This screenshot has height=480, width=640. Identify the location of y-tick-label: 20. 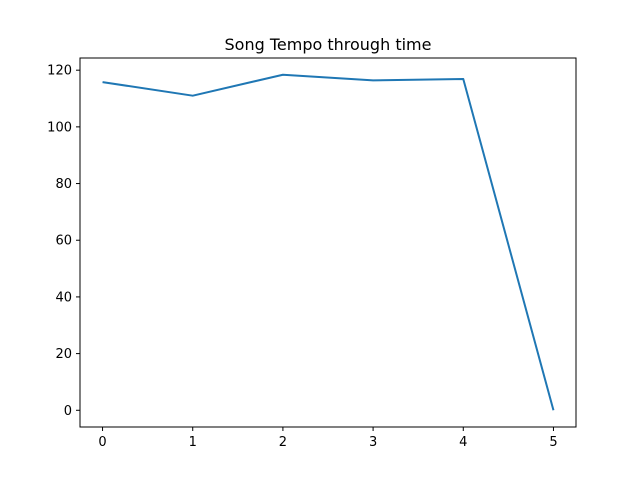
(63, 354).